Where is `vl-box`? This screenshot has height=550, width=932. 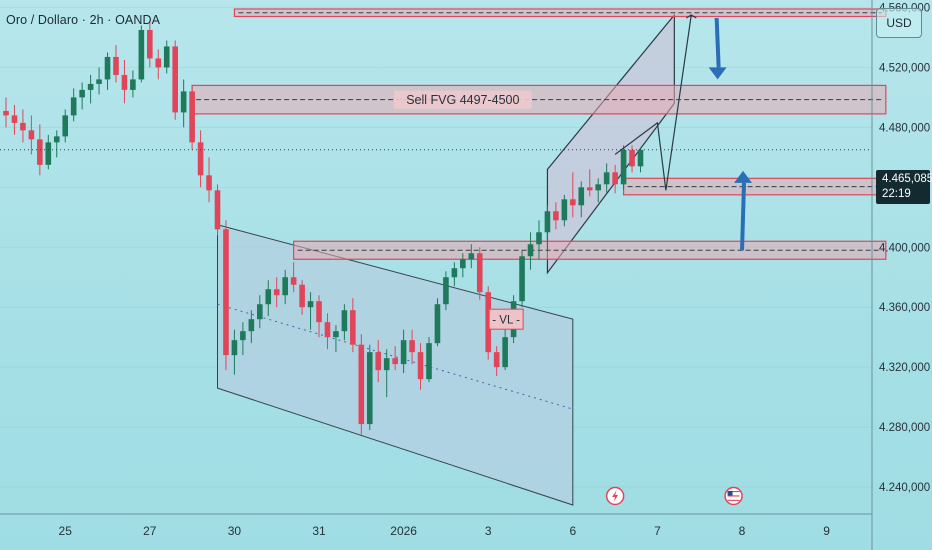
vl-box is located at coordinates (506, 319).